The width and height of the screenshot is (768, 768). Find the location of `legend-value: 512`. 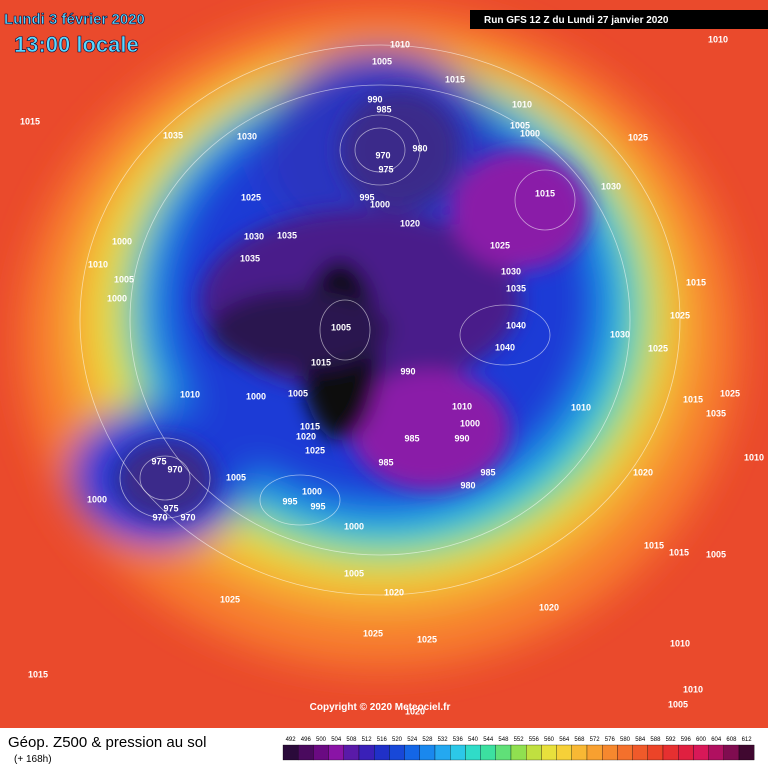

legend-value: 512 is located at coordinates (367, 740).